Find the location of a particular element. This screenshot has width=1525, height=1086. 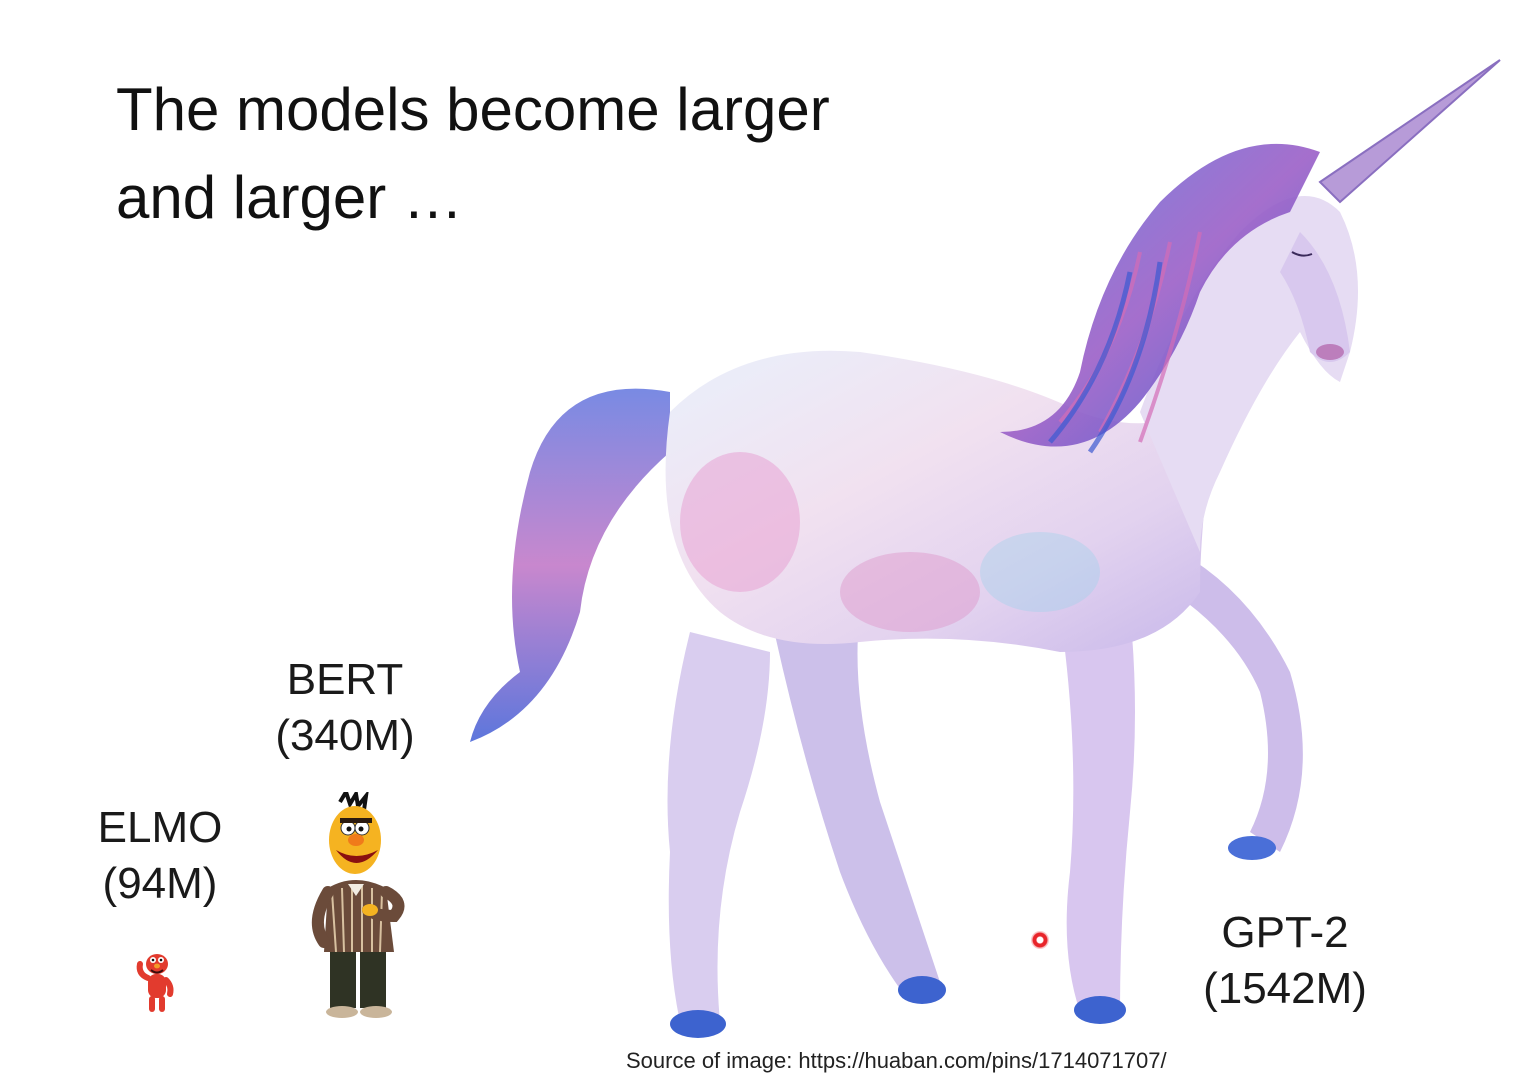

gpt2-size: (1542M) is located at coordinates (1285, 988).